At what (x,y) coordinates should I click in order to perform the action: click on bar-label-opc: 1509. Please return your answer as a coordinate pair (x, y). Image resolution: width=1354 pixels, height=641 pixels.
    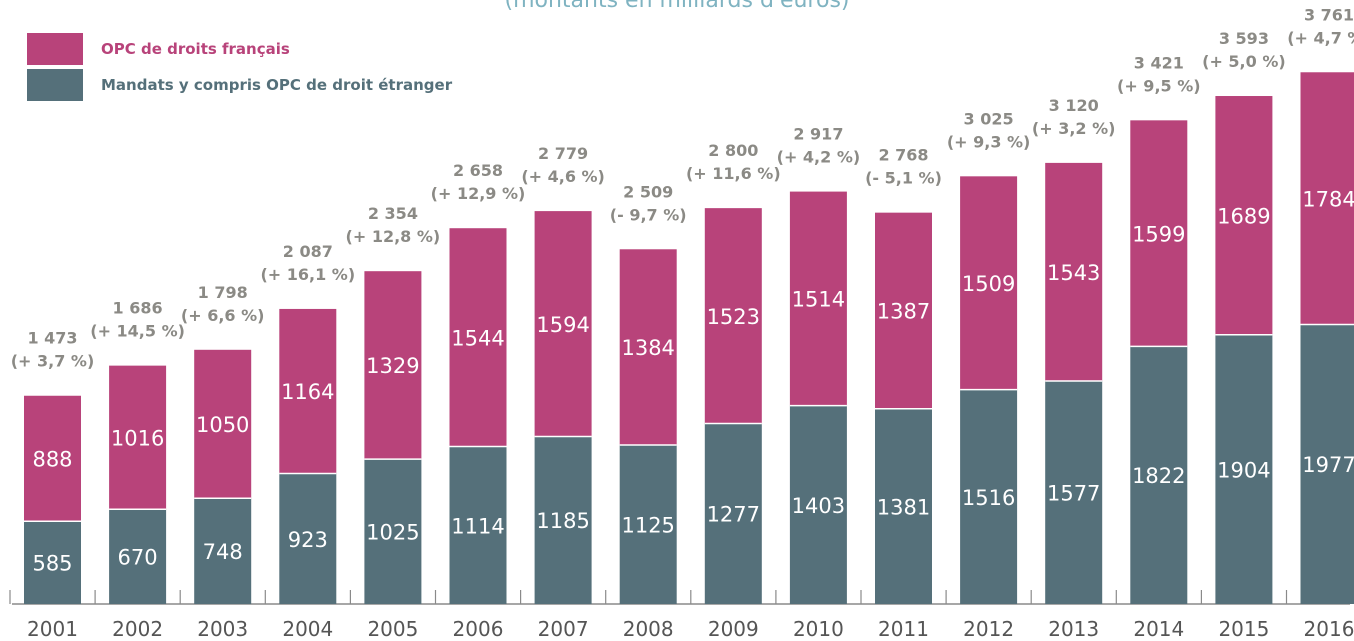
    Looking at the image, I should click on (988, 284).